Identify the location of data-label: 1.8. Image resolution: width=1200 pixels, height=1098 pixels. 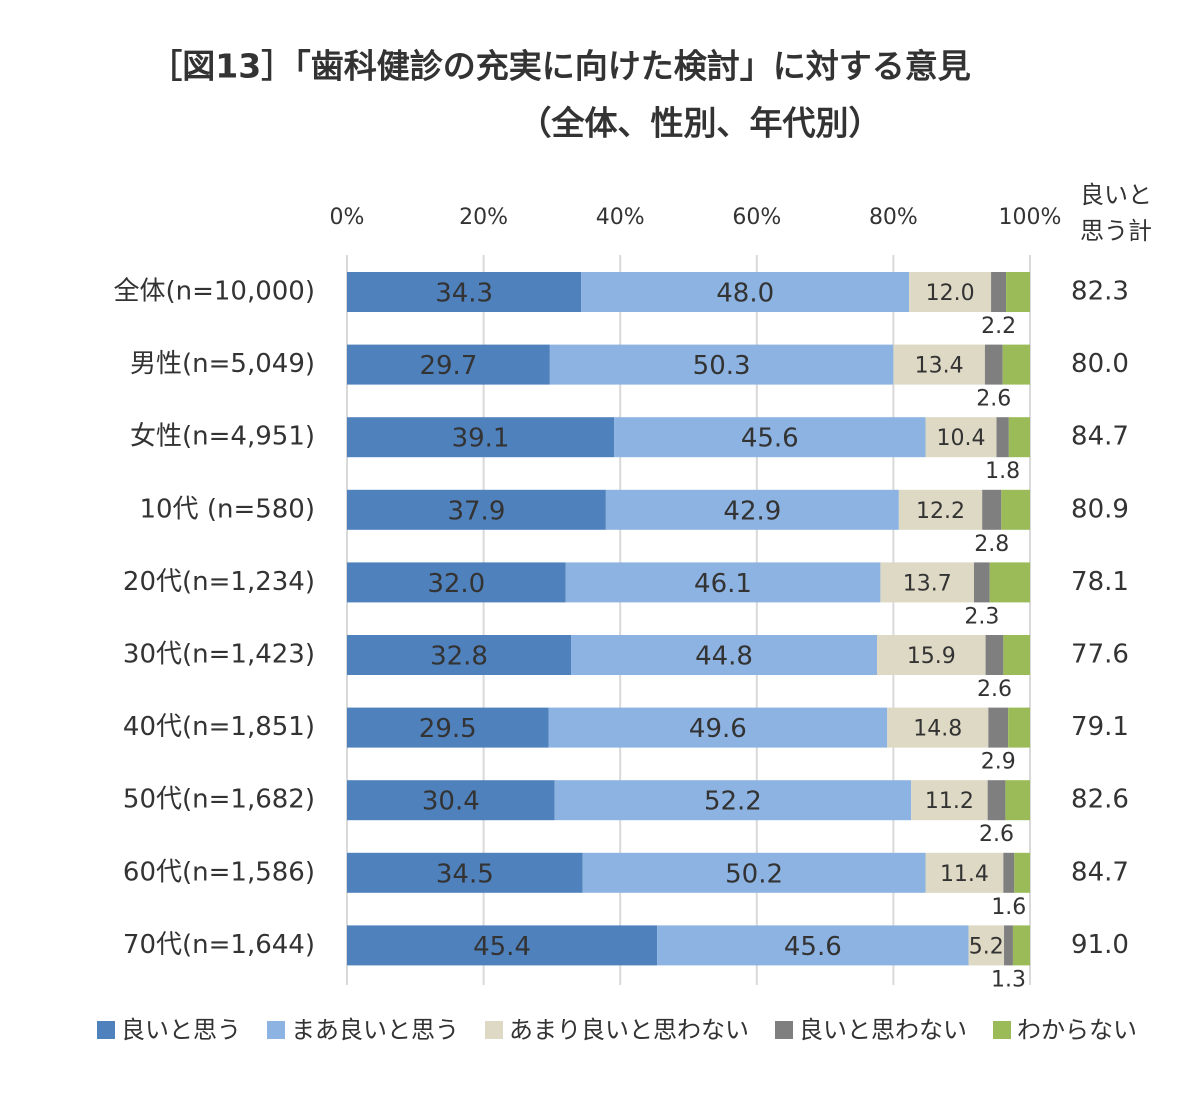
(1002, 471).